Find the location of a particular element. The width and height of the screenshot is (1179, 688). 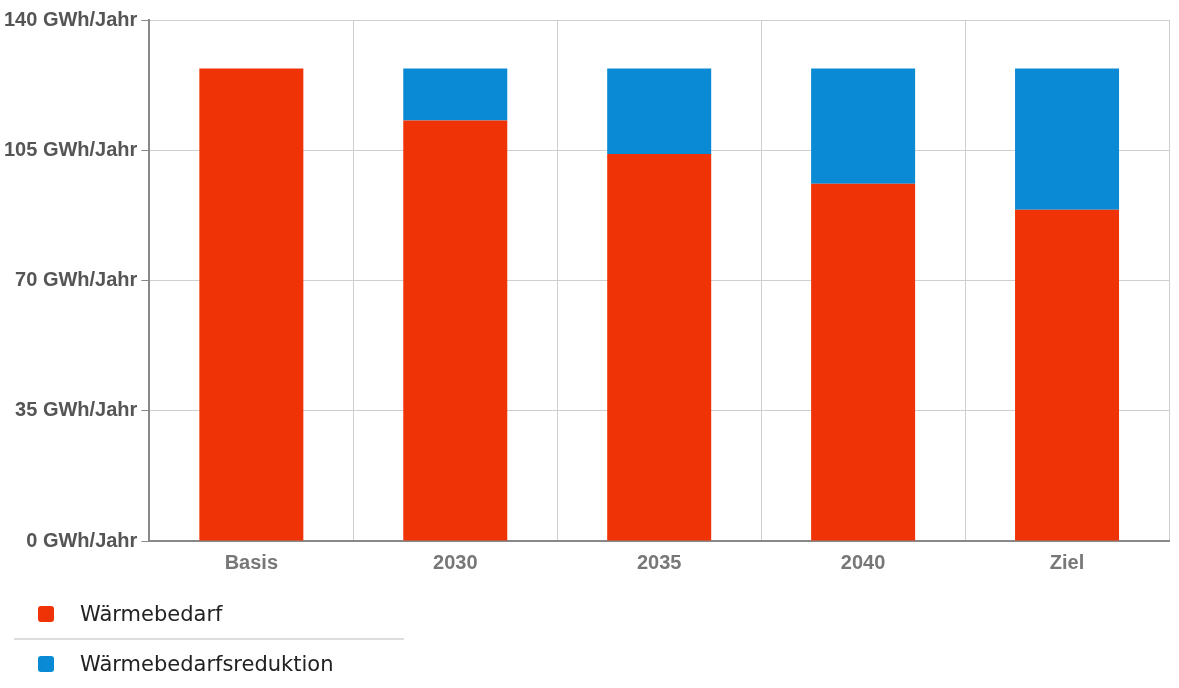

legend-label: Wärmebedarfsreduktion is located at coordinates (207, 664).